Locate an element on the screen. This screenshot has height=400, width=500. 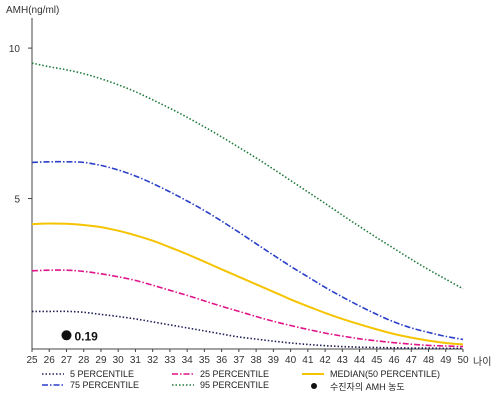
x-tick-label: 35 is located at coordinates (205, 360).